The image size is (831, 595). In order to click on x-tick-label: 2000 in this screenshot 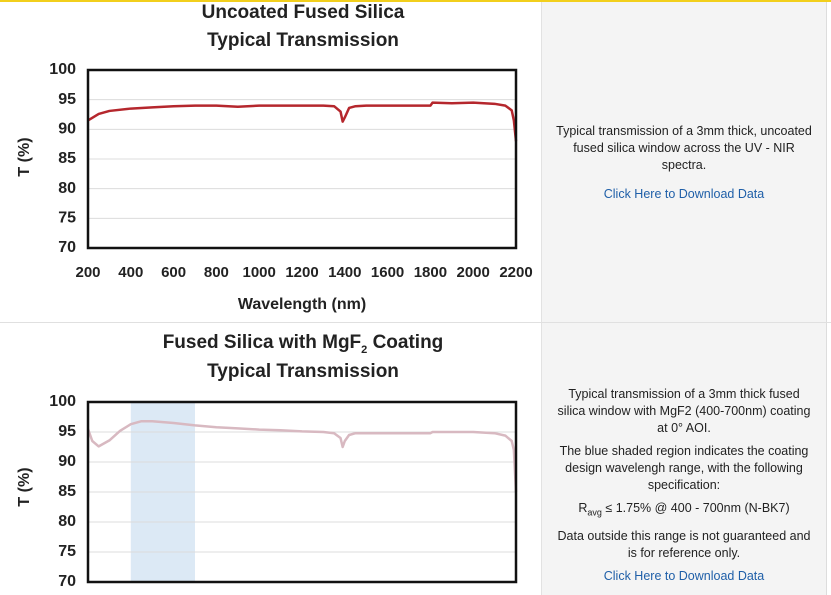, I will do `click(473, 272)`.